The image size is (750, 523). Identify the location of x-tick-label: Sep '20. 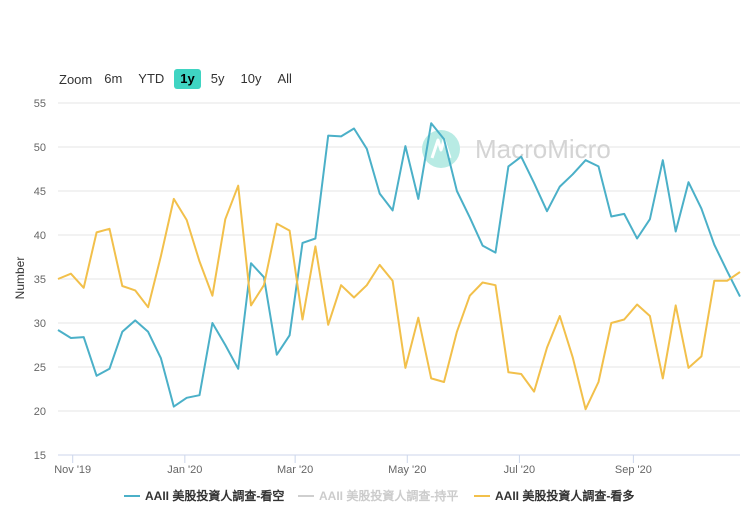
(633, 470).